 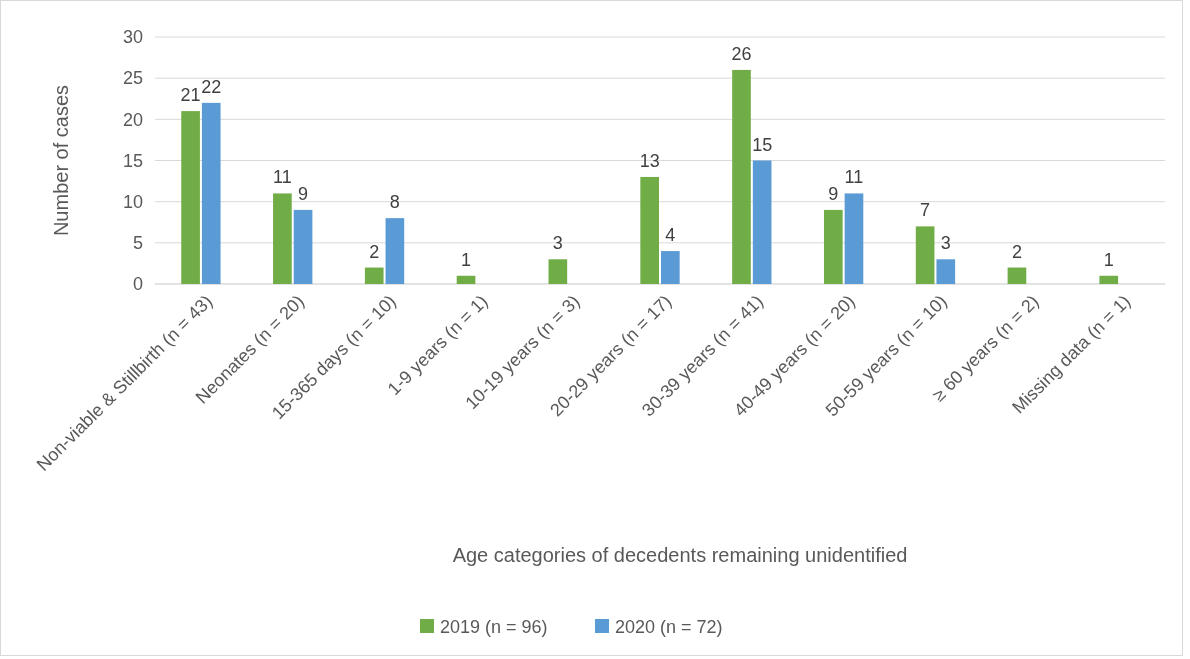 I want to click on data-label: 15, so click(x=762, y=144).